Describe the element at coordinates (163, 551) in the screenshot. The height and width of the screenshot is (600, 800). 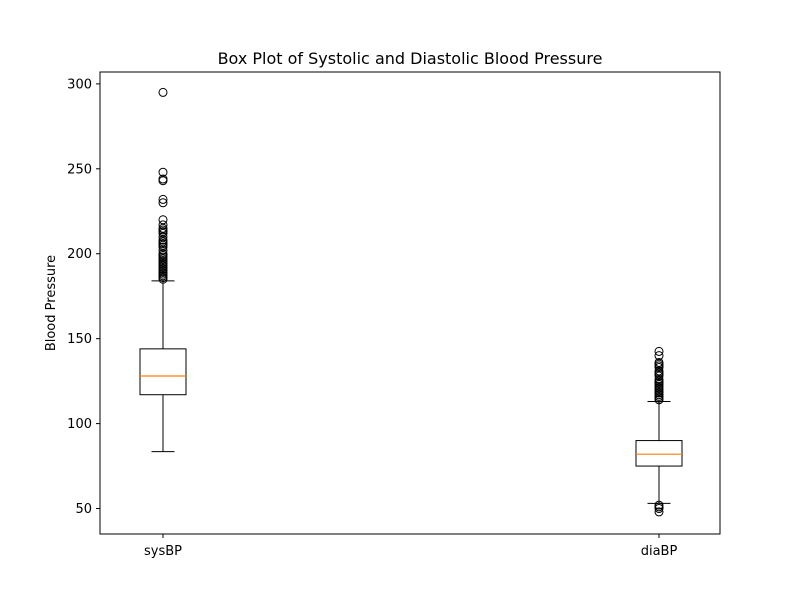
I see `x-tick-label: sysBP` at that location.